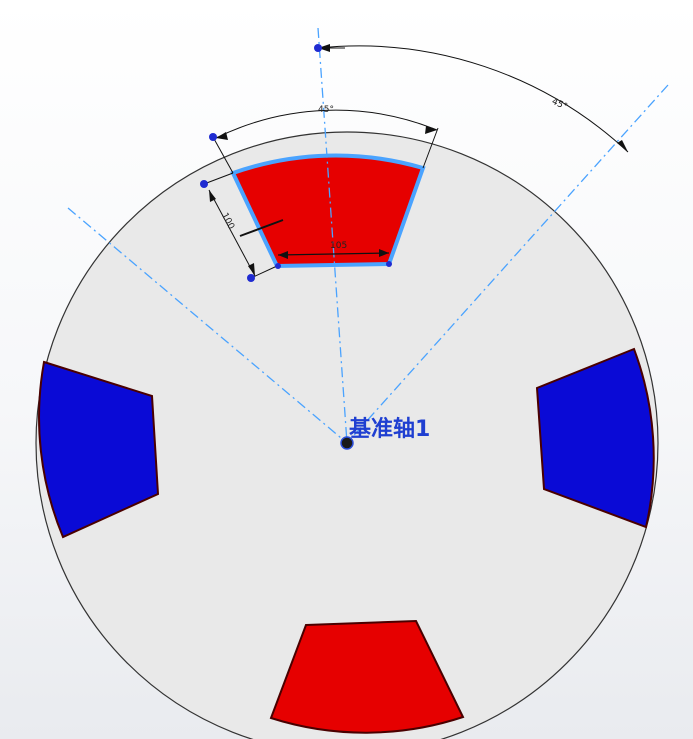 Image resolution: width=693 pixels, height=739 pixels. Describe the element at coordinates (332, 235) in the screenshot. I see `centerline-vertical` at that location.